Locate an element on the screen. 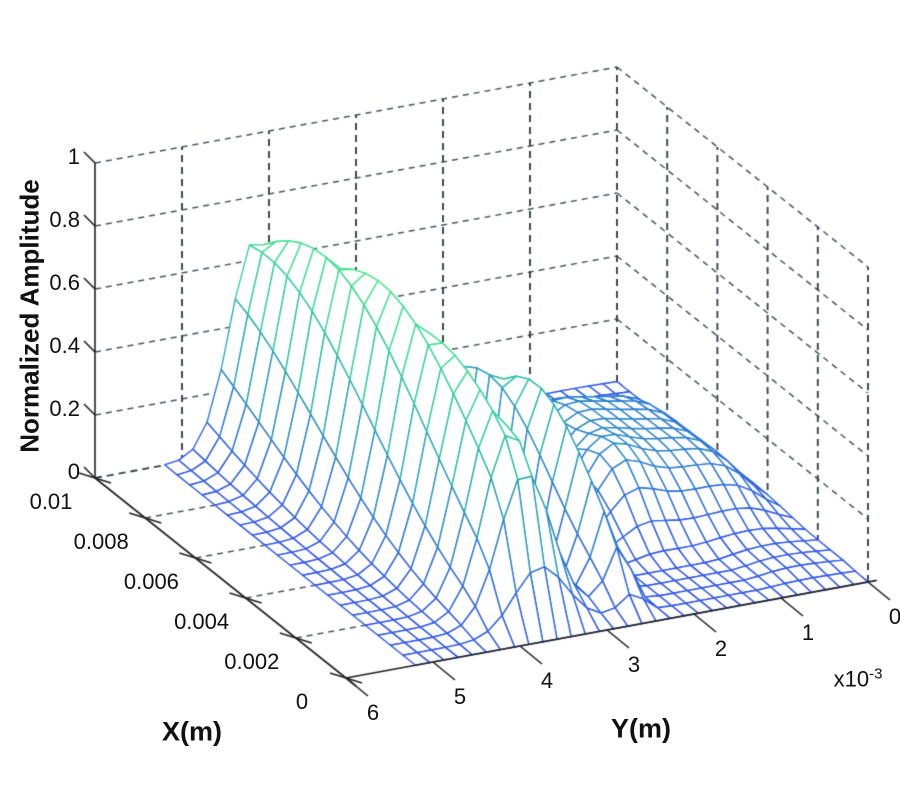  z-tick-label: 1 is located at coordinates (73, 156).